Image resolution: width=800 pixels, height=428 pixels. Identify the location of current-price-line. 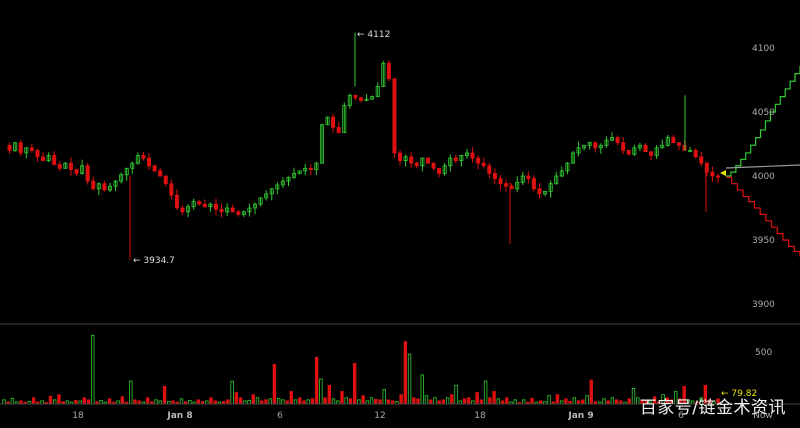
(762, 166).